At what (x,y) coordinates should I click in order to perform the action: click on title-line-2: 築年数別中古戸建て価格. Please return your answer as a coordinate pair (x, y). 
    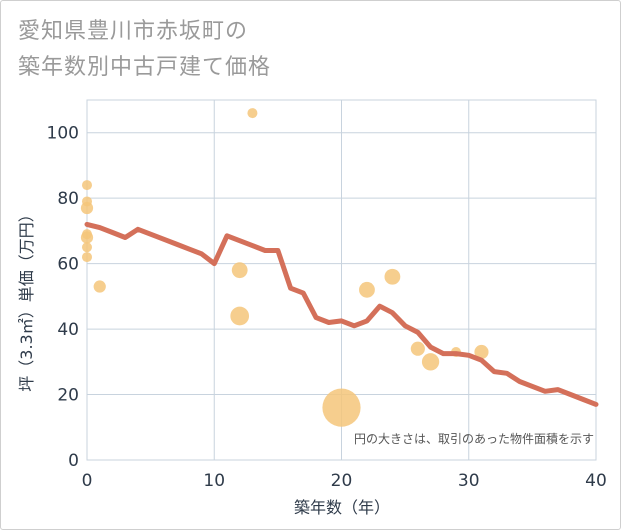
    Looking at the image, I should click on (145, 67).